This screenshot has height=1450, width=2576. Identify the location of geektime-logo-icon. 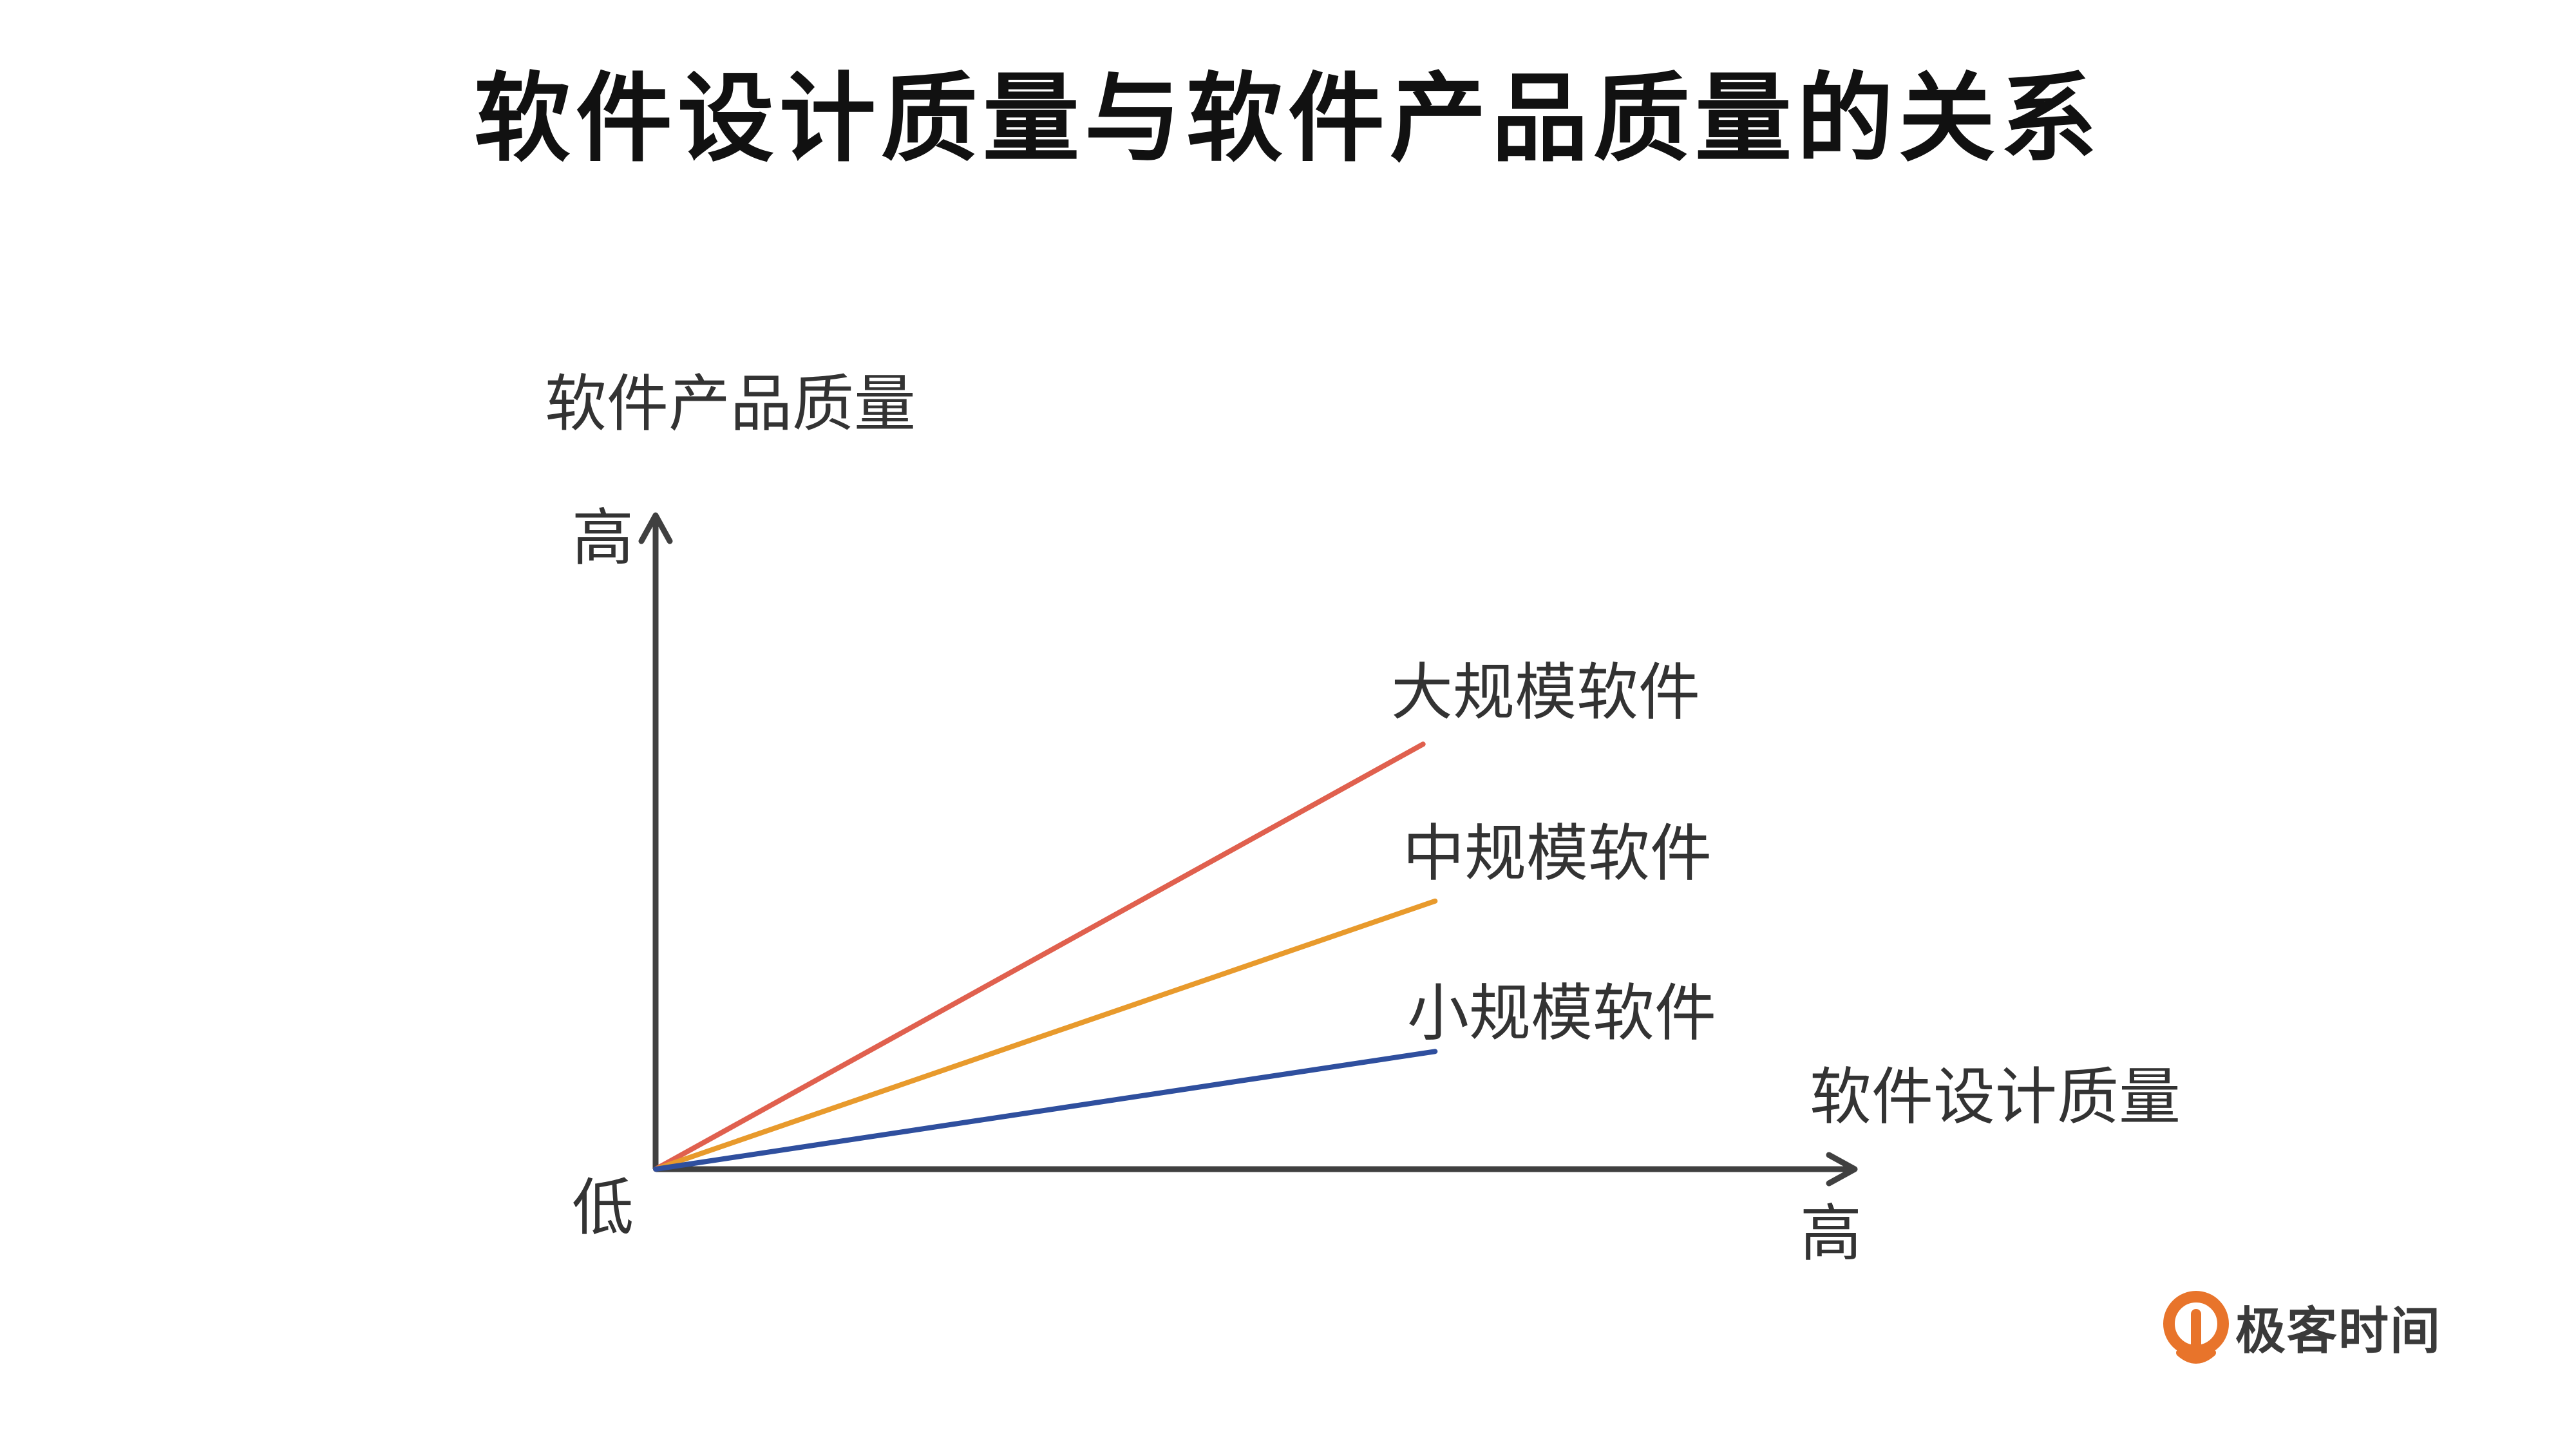
(2196, 1328).